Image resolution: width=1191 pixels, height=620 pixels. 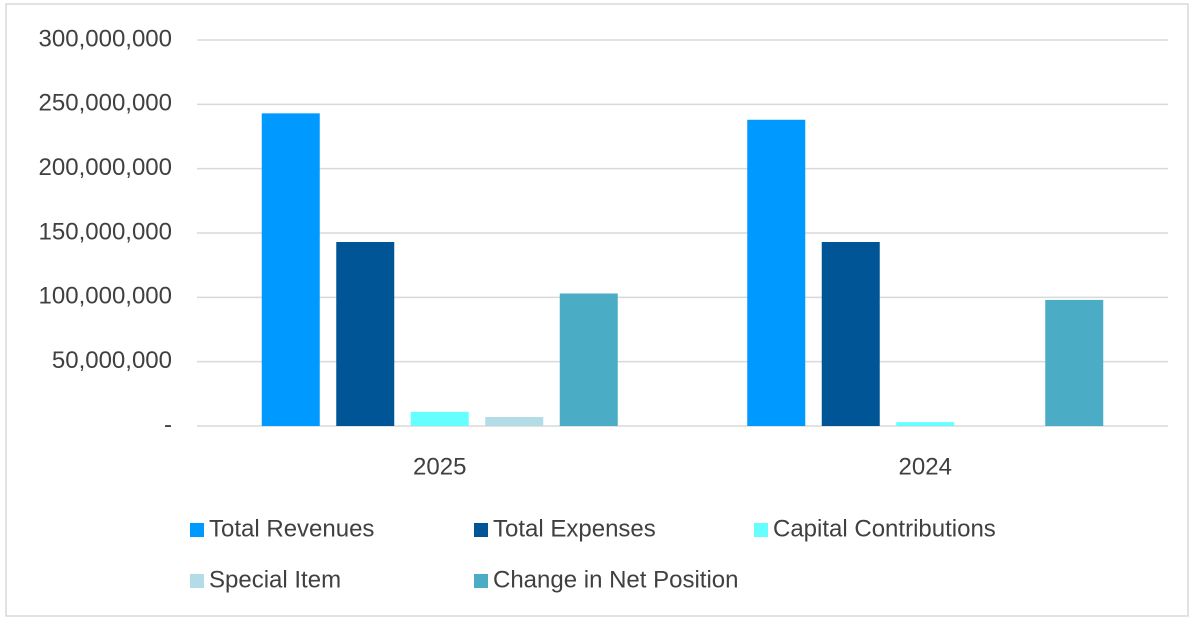 I want to click on y-tick-label: 150,000,000, so click(x=105, y=231).